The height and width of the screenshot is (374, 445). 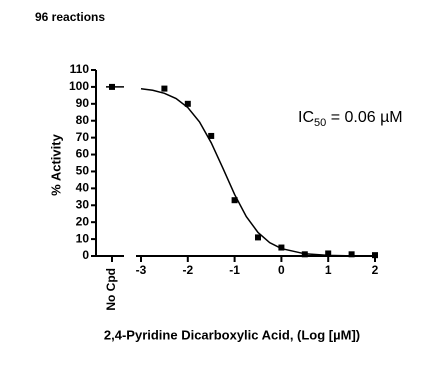 What do you see at coordinates (83, 221) in the screenshot?
I see `y-tick-label: 20` at bounding box center [83, 221].